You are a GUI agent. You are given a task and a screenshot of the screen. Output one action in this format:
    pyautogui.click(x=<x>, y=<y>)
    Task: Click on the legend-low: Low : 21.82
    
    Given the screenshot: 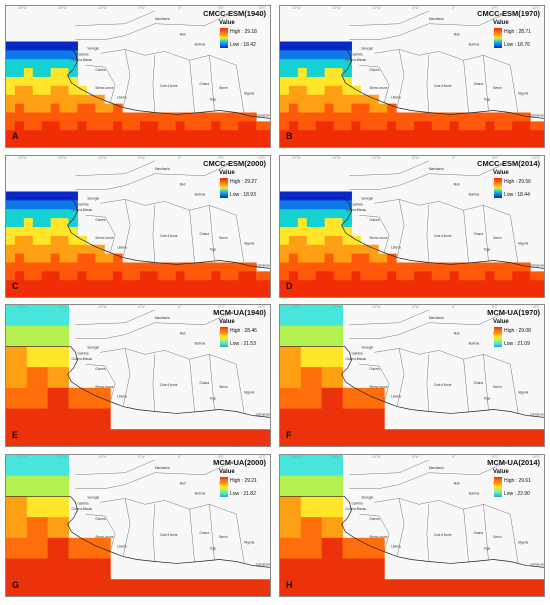 What is the action you would take?
    pyautogui.click(x=243, y=494)
    